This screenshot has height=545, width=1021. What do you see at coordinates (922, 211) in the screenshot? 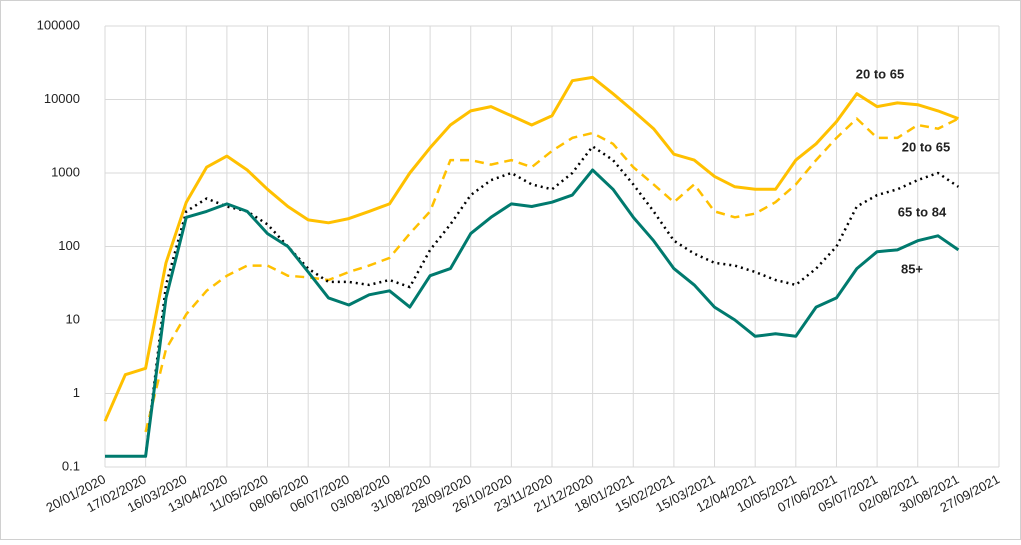
I see `series-label: 65 to 84` at bounding box center [922, 211].